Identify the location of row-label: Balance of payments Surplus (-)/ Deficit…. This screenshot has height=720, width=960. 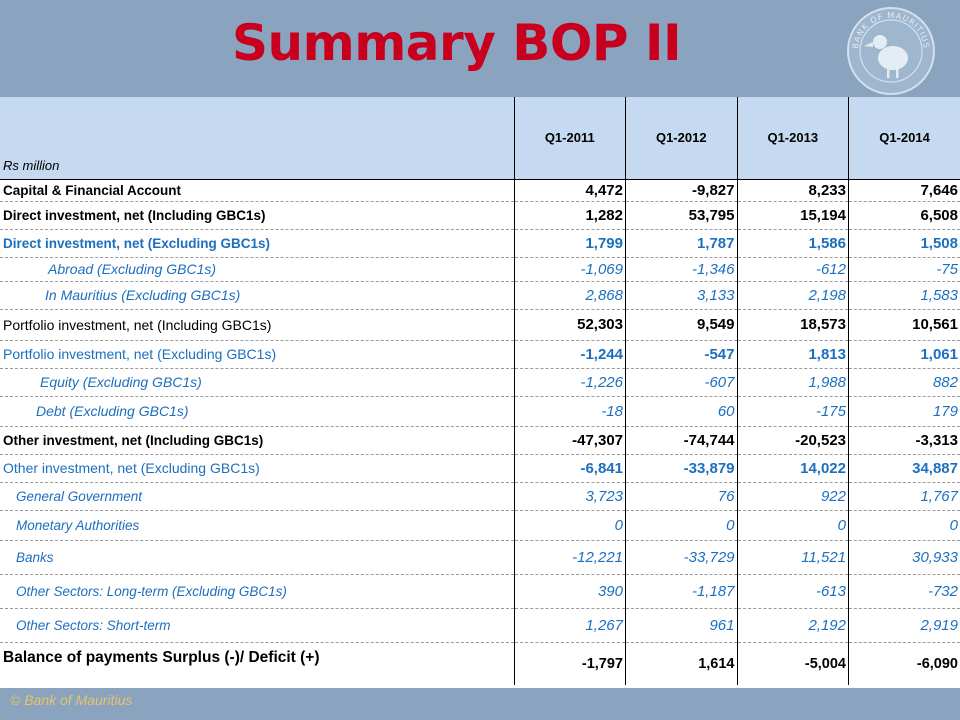
(161, 657).